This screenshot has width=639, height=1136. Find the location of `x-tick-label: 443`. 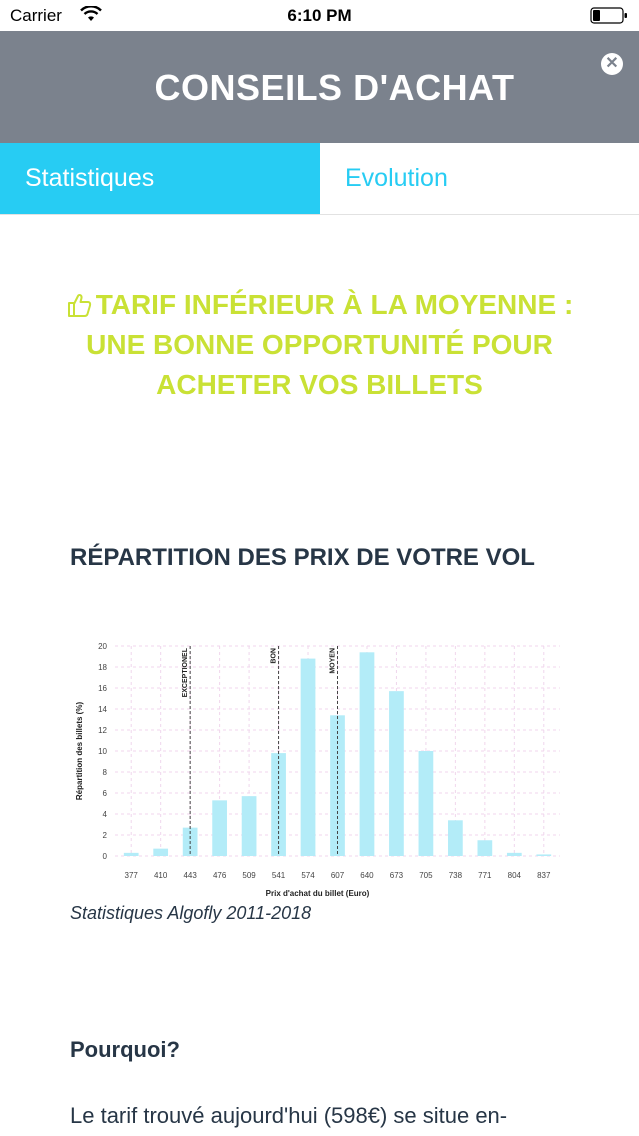

x-tick-label: 443 is located at coordinates (190, 875).